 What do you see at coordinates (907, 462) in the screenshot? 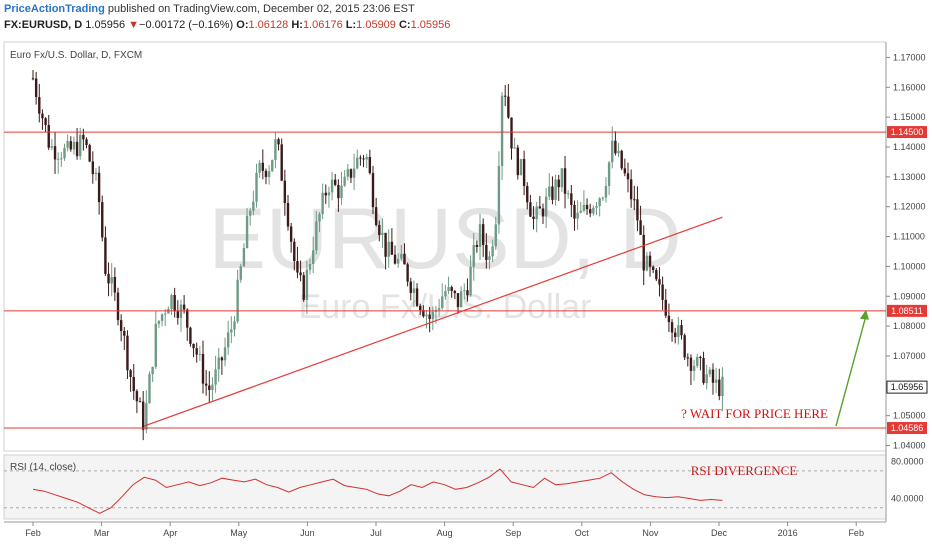
I see `rsi-axis-label-high: 80.0000` at bounding box center [907, 462].